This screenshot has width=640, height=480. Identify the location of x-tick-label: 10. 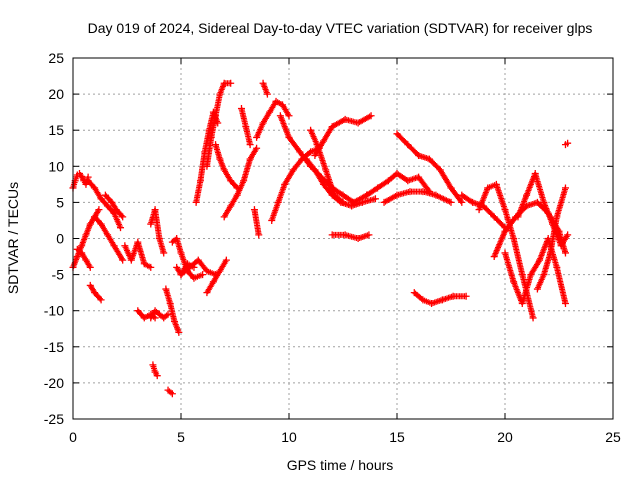
(289, 437).